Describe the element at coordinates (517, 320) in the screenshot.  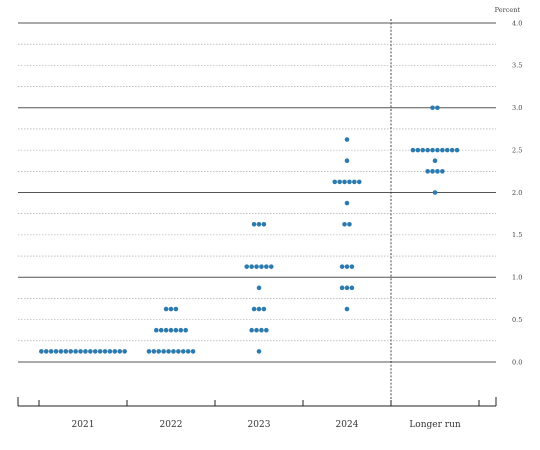
I see `y-tick-label: 0.5` at that location.